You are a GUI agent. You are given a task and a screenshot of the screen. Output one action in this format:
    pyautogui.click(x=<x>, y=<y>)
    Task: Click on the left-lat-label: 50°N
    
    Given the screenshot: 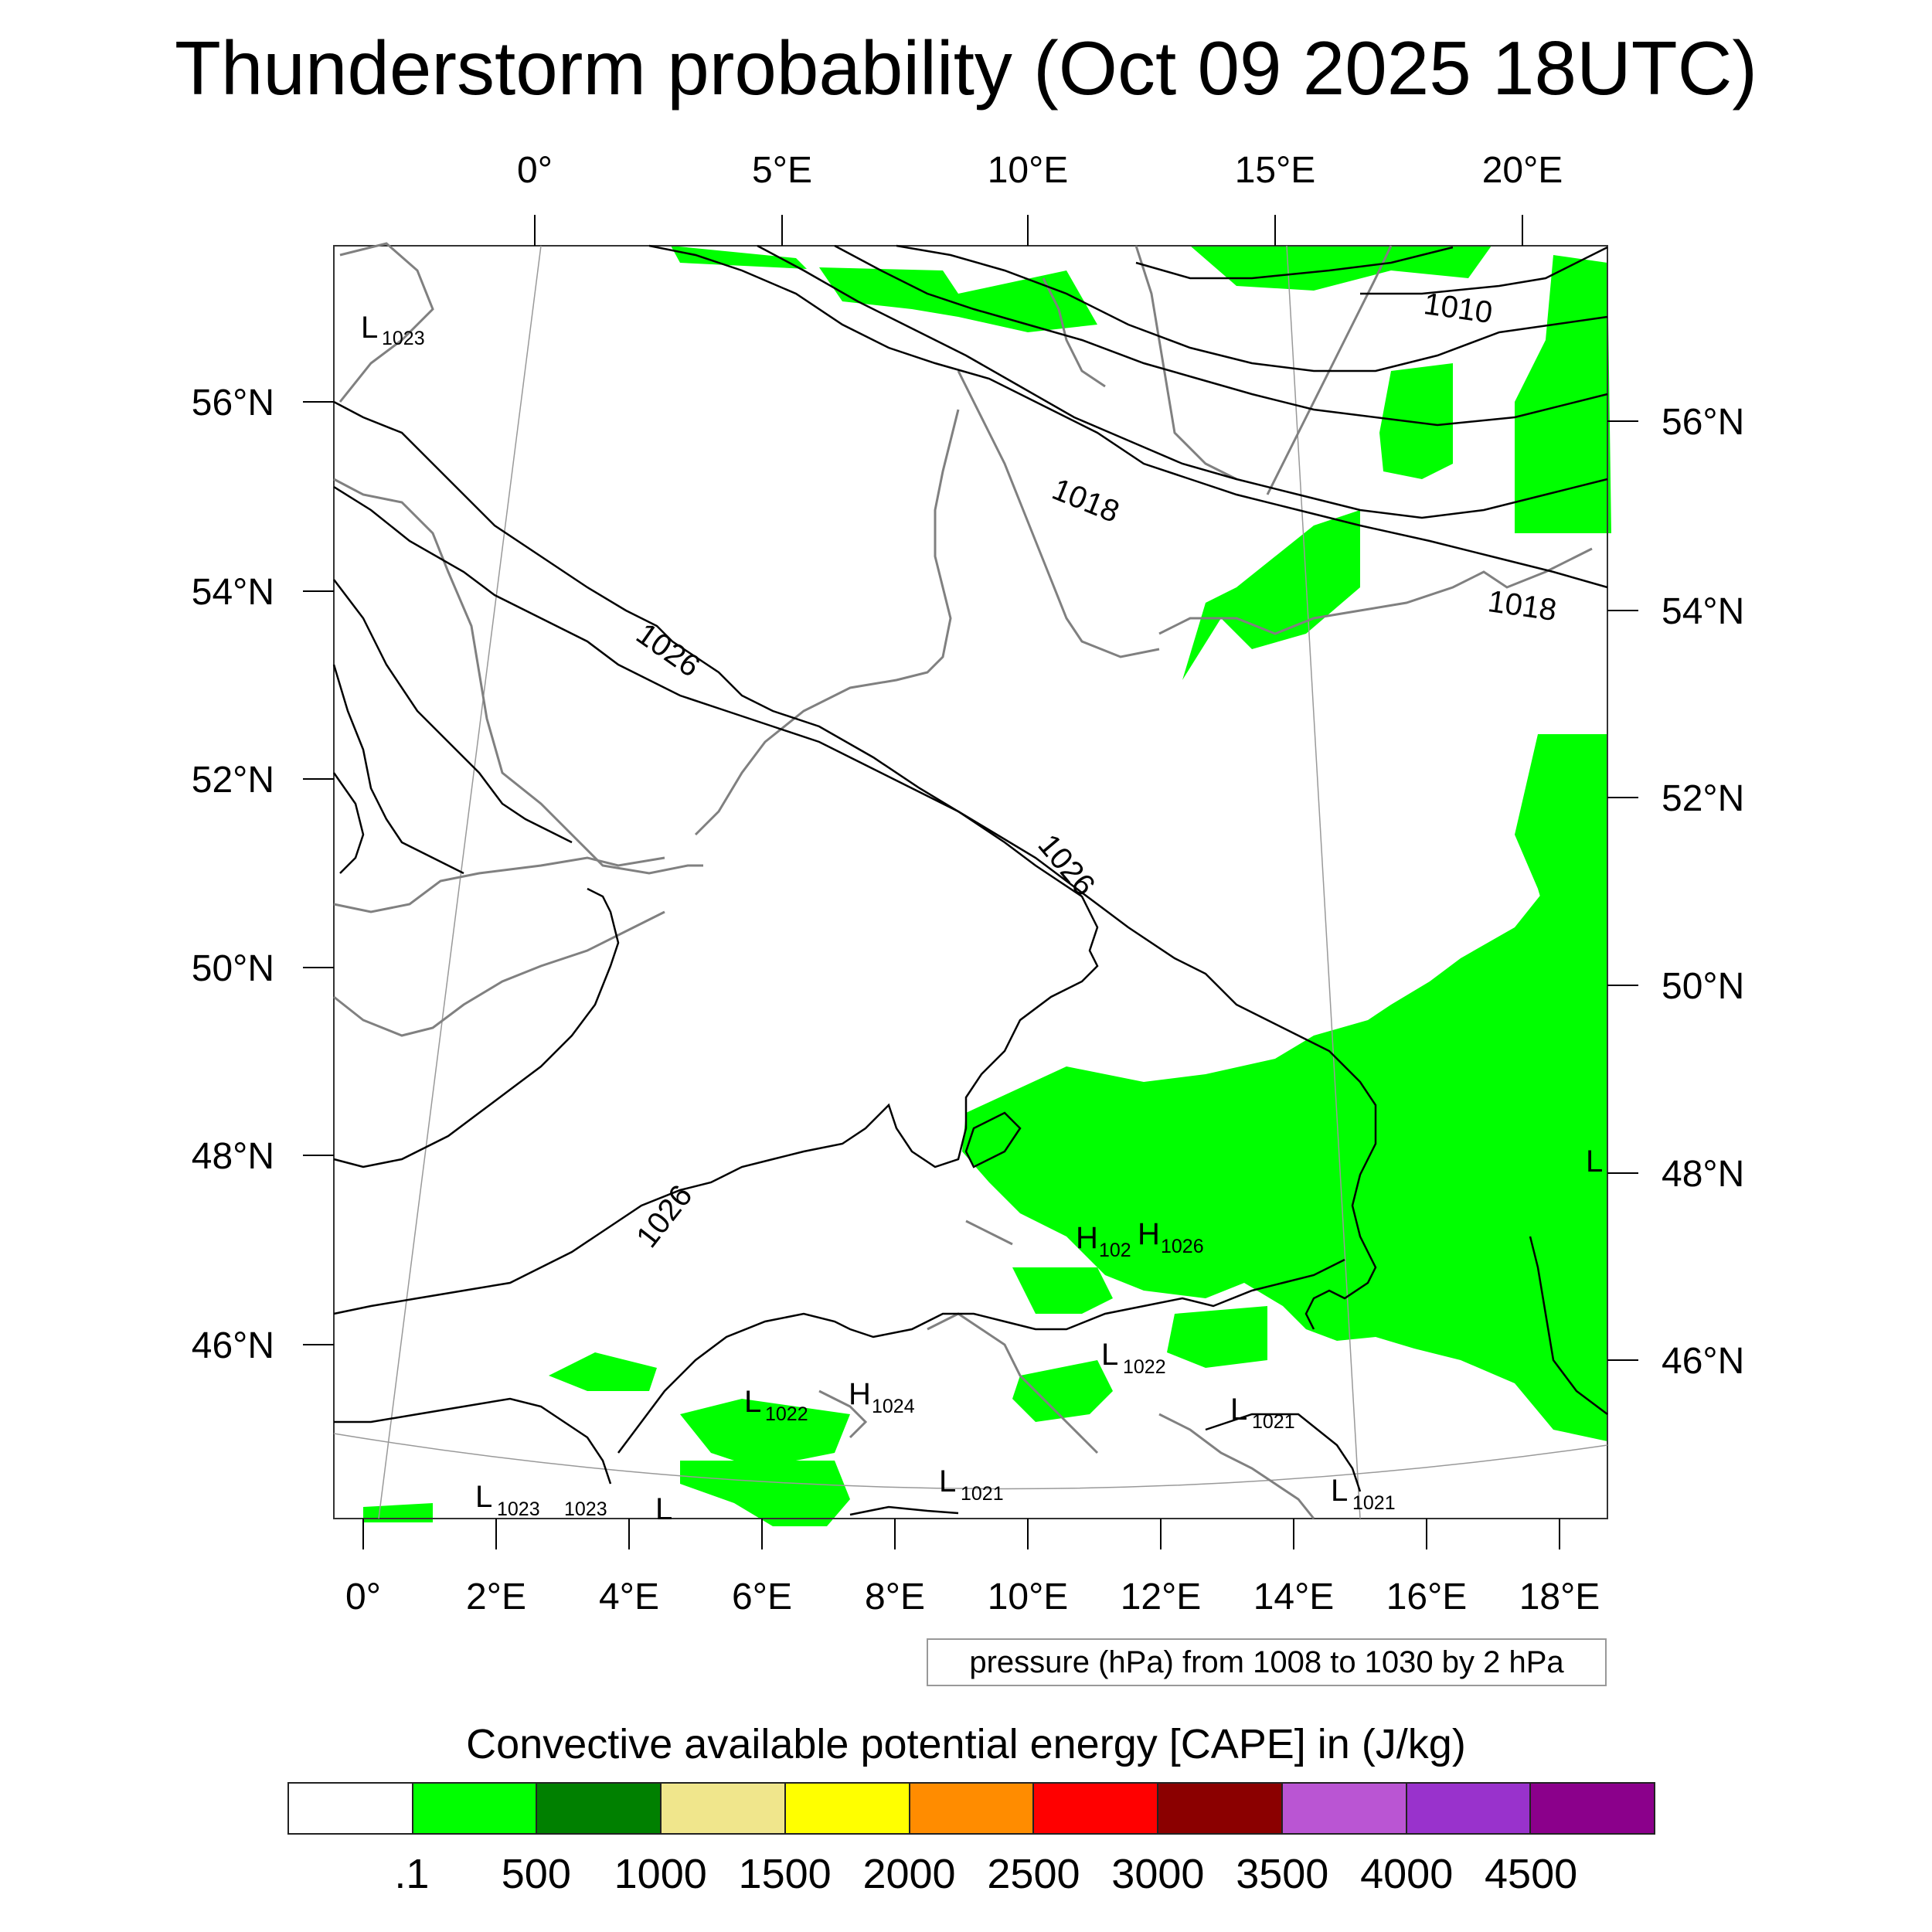 What is the action you would take?
    pyautogui.click(x=233, y=969)
    